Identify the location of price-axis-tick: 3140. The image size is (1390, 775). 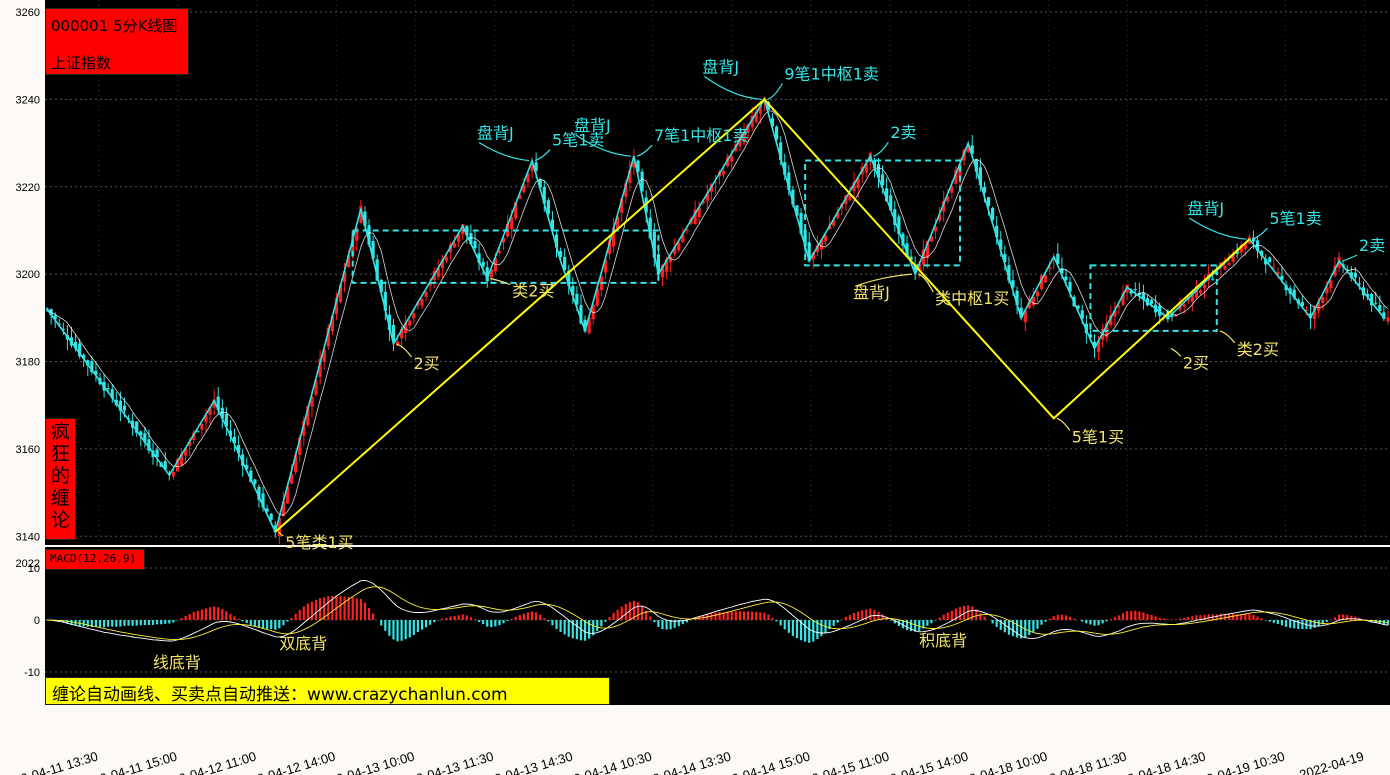
(28, 537).